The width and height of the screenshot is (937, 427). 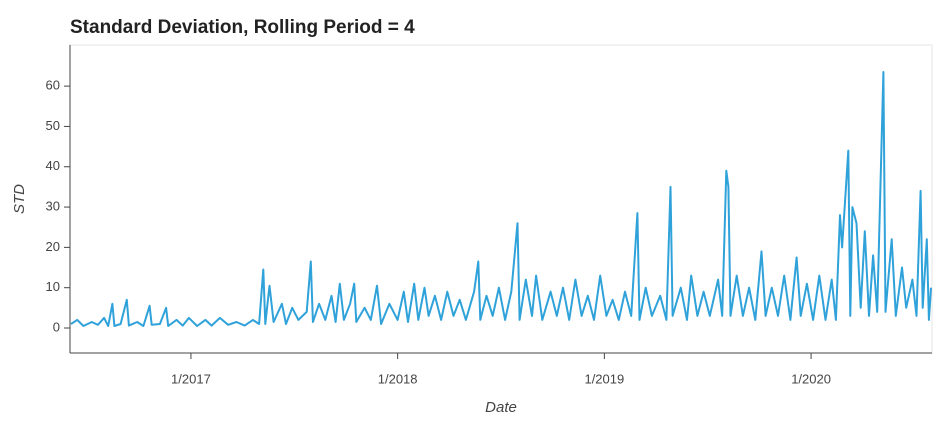 What do you see at coordinates (53, 206) in the screenshot?
I see `y-tick-label: 30` at bounding box center [53, 206].